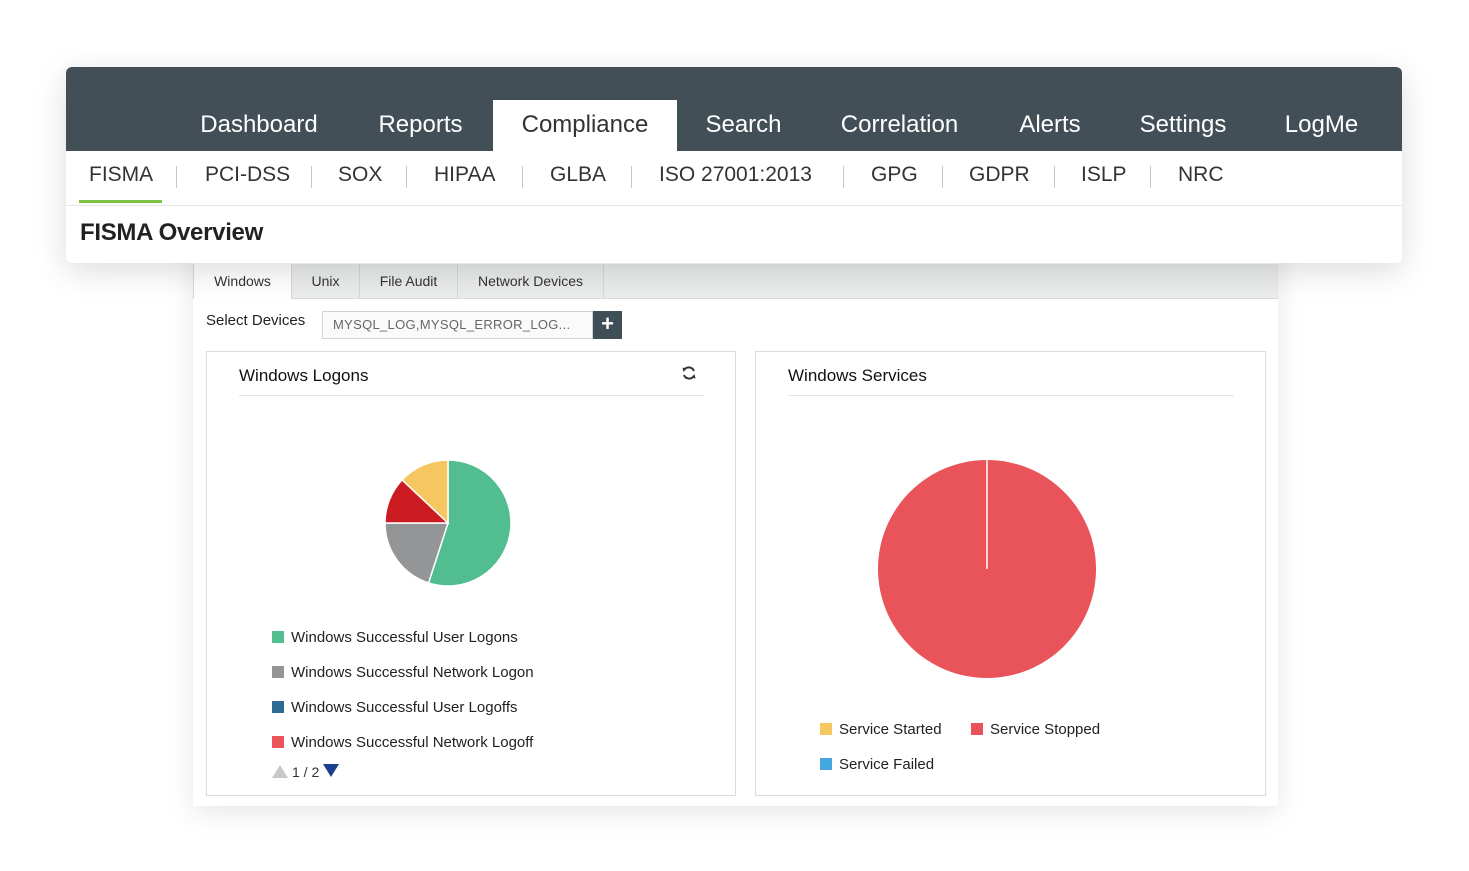 Image resolution: width=1469 pixels, height=871 pixels. What do you see at coordinates (171, 232) in the screenshot?
I see `page-title: FISMA Overview` at bounding box center [171, 232].